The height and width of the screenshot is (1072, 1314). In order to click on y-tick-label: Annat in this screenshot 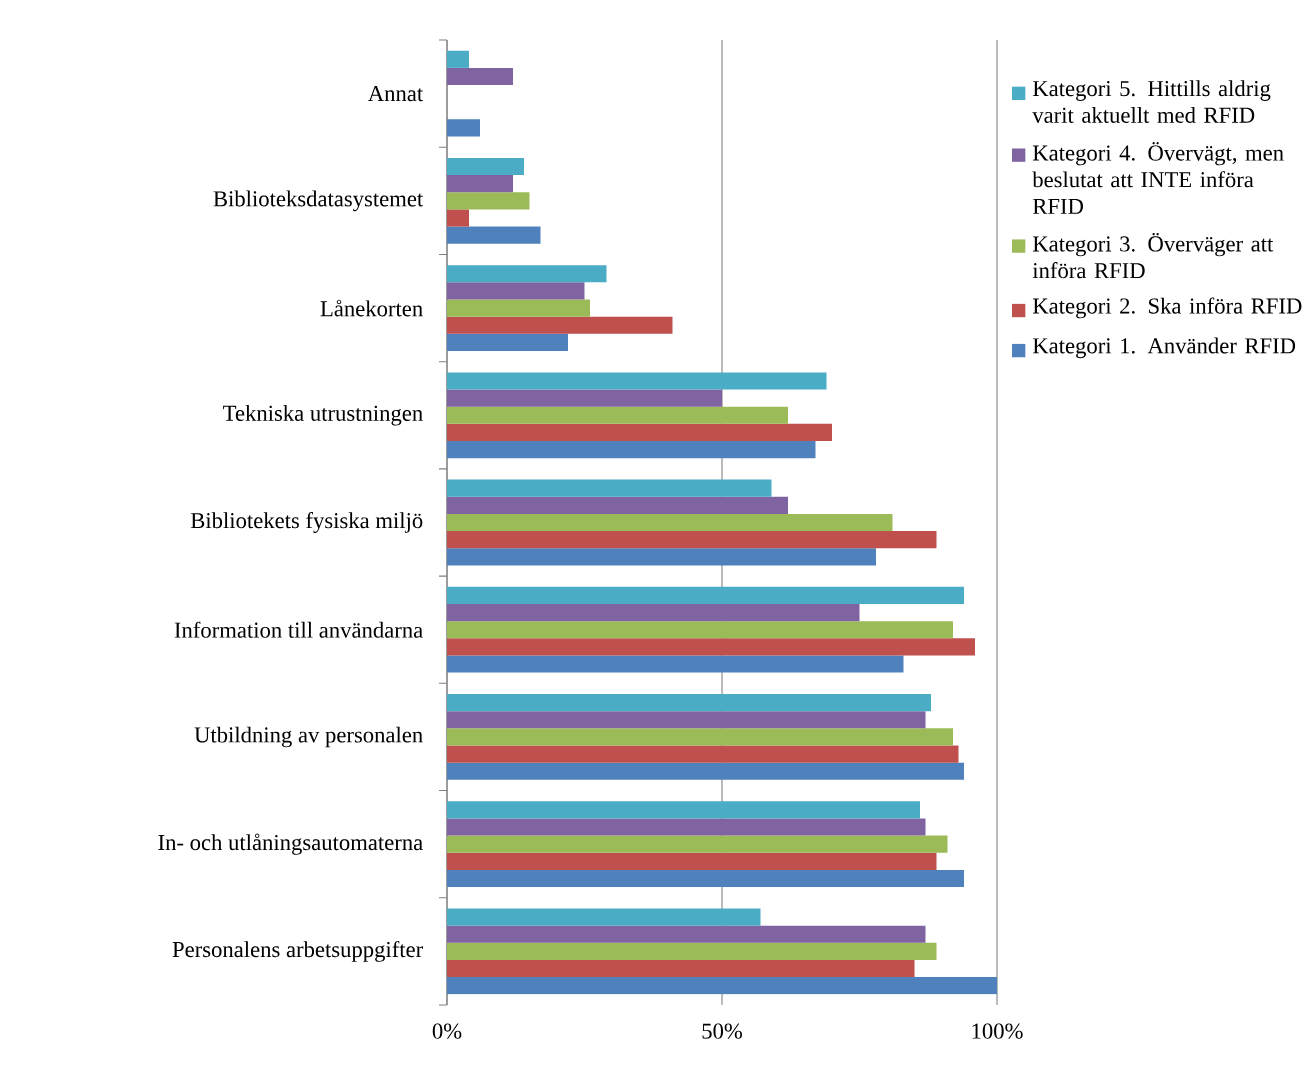, I will do `click(396, 94)`.